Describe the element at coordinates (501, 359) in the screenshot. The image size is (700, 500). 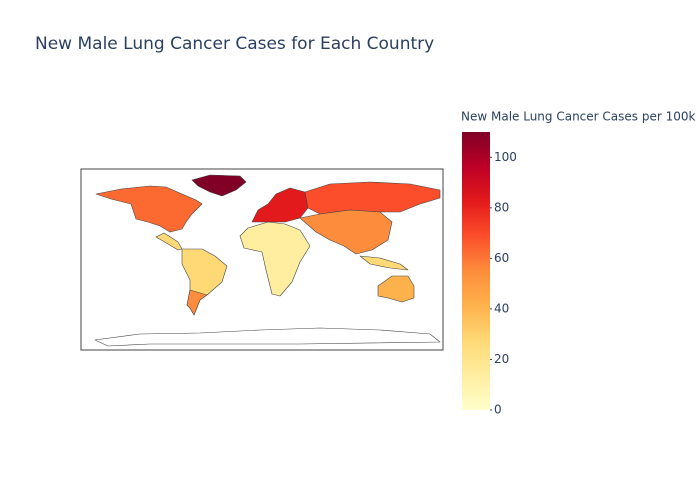
I see `colorbar-tick-label: 20` at that location.